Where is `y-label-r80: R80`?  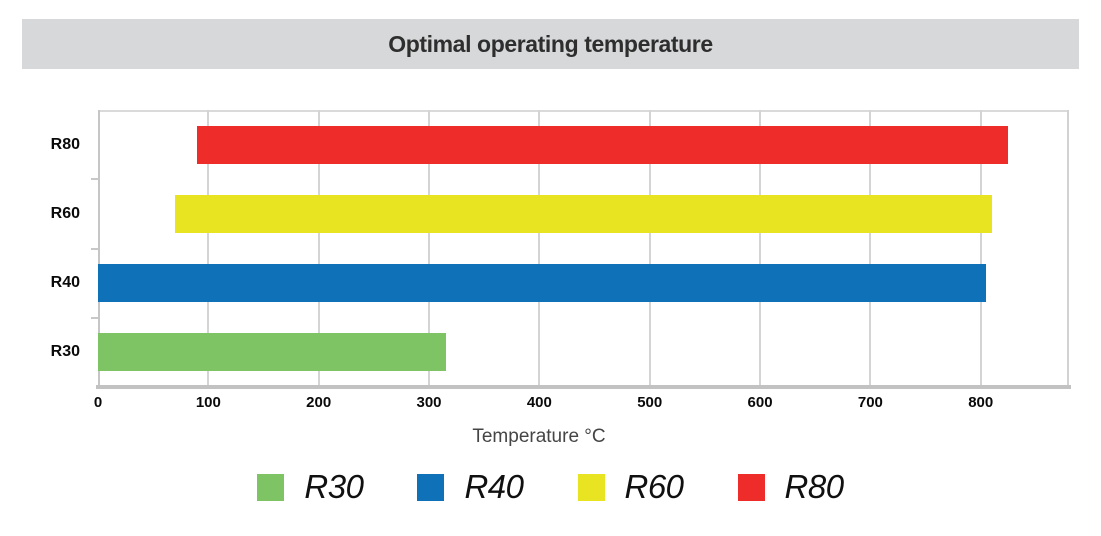 y-label-r80: R80 is located at coordinates (65, 144).